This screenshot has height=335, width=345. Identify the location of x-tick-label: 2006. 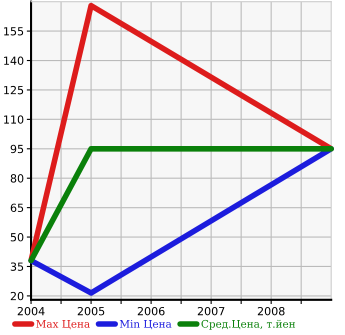
(151, 311).